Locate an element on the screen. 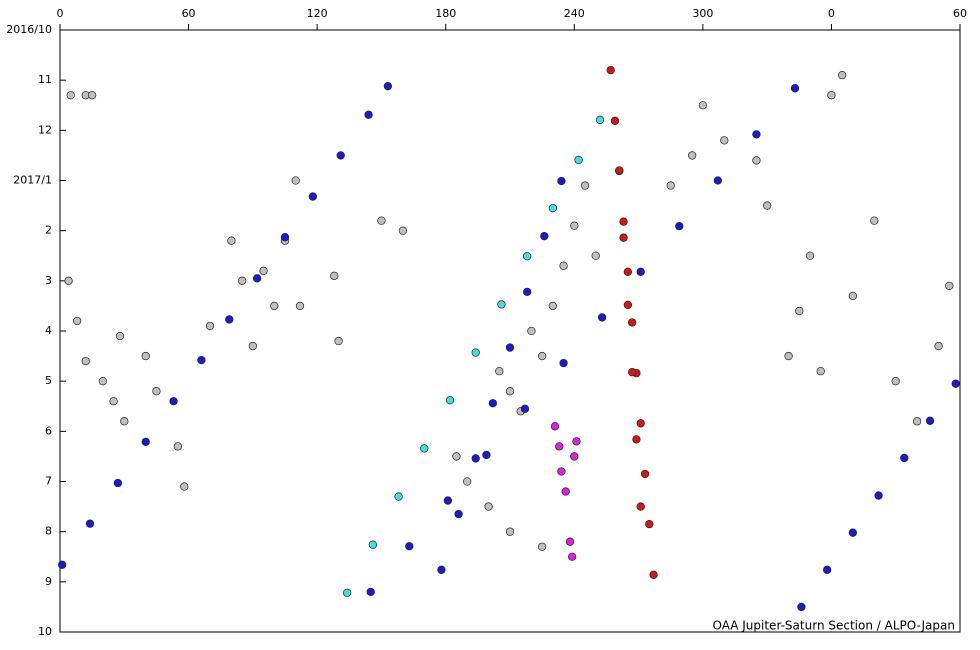 The height and width of the screenshot is (650, 980). y-tick-label: 9 is located at coordinates (48, 581).